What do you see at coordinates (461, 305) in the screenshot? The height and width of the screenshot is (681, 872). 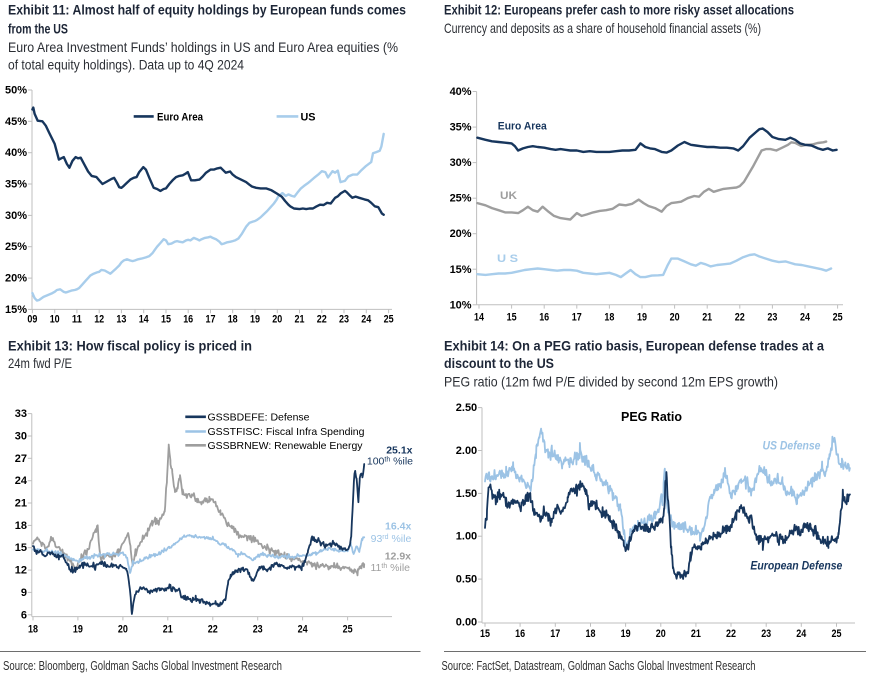 I see `svg-text: 10%` at bounding box center [461, 305].